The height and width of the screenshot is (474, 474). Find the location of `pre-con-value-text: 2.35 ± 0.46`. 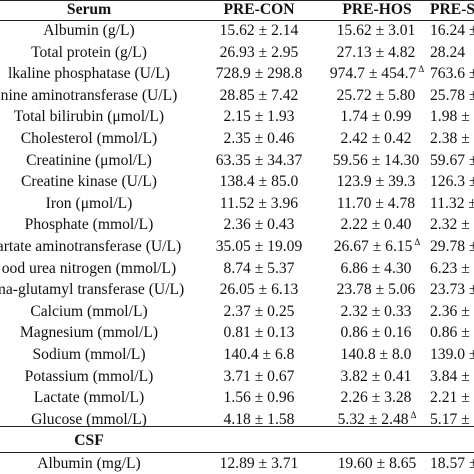

pre-con-value-text: 2.35 ± 0.46 is located at coordinates (259, 138).